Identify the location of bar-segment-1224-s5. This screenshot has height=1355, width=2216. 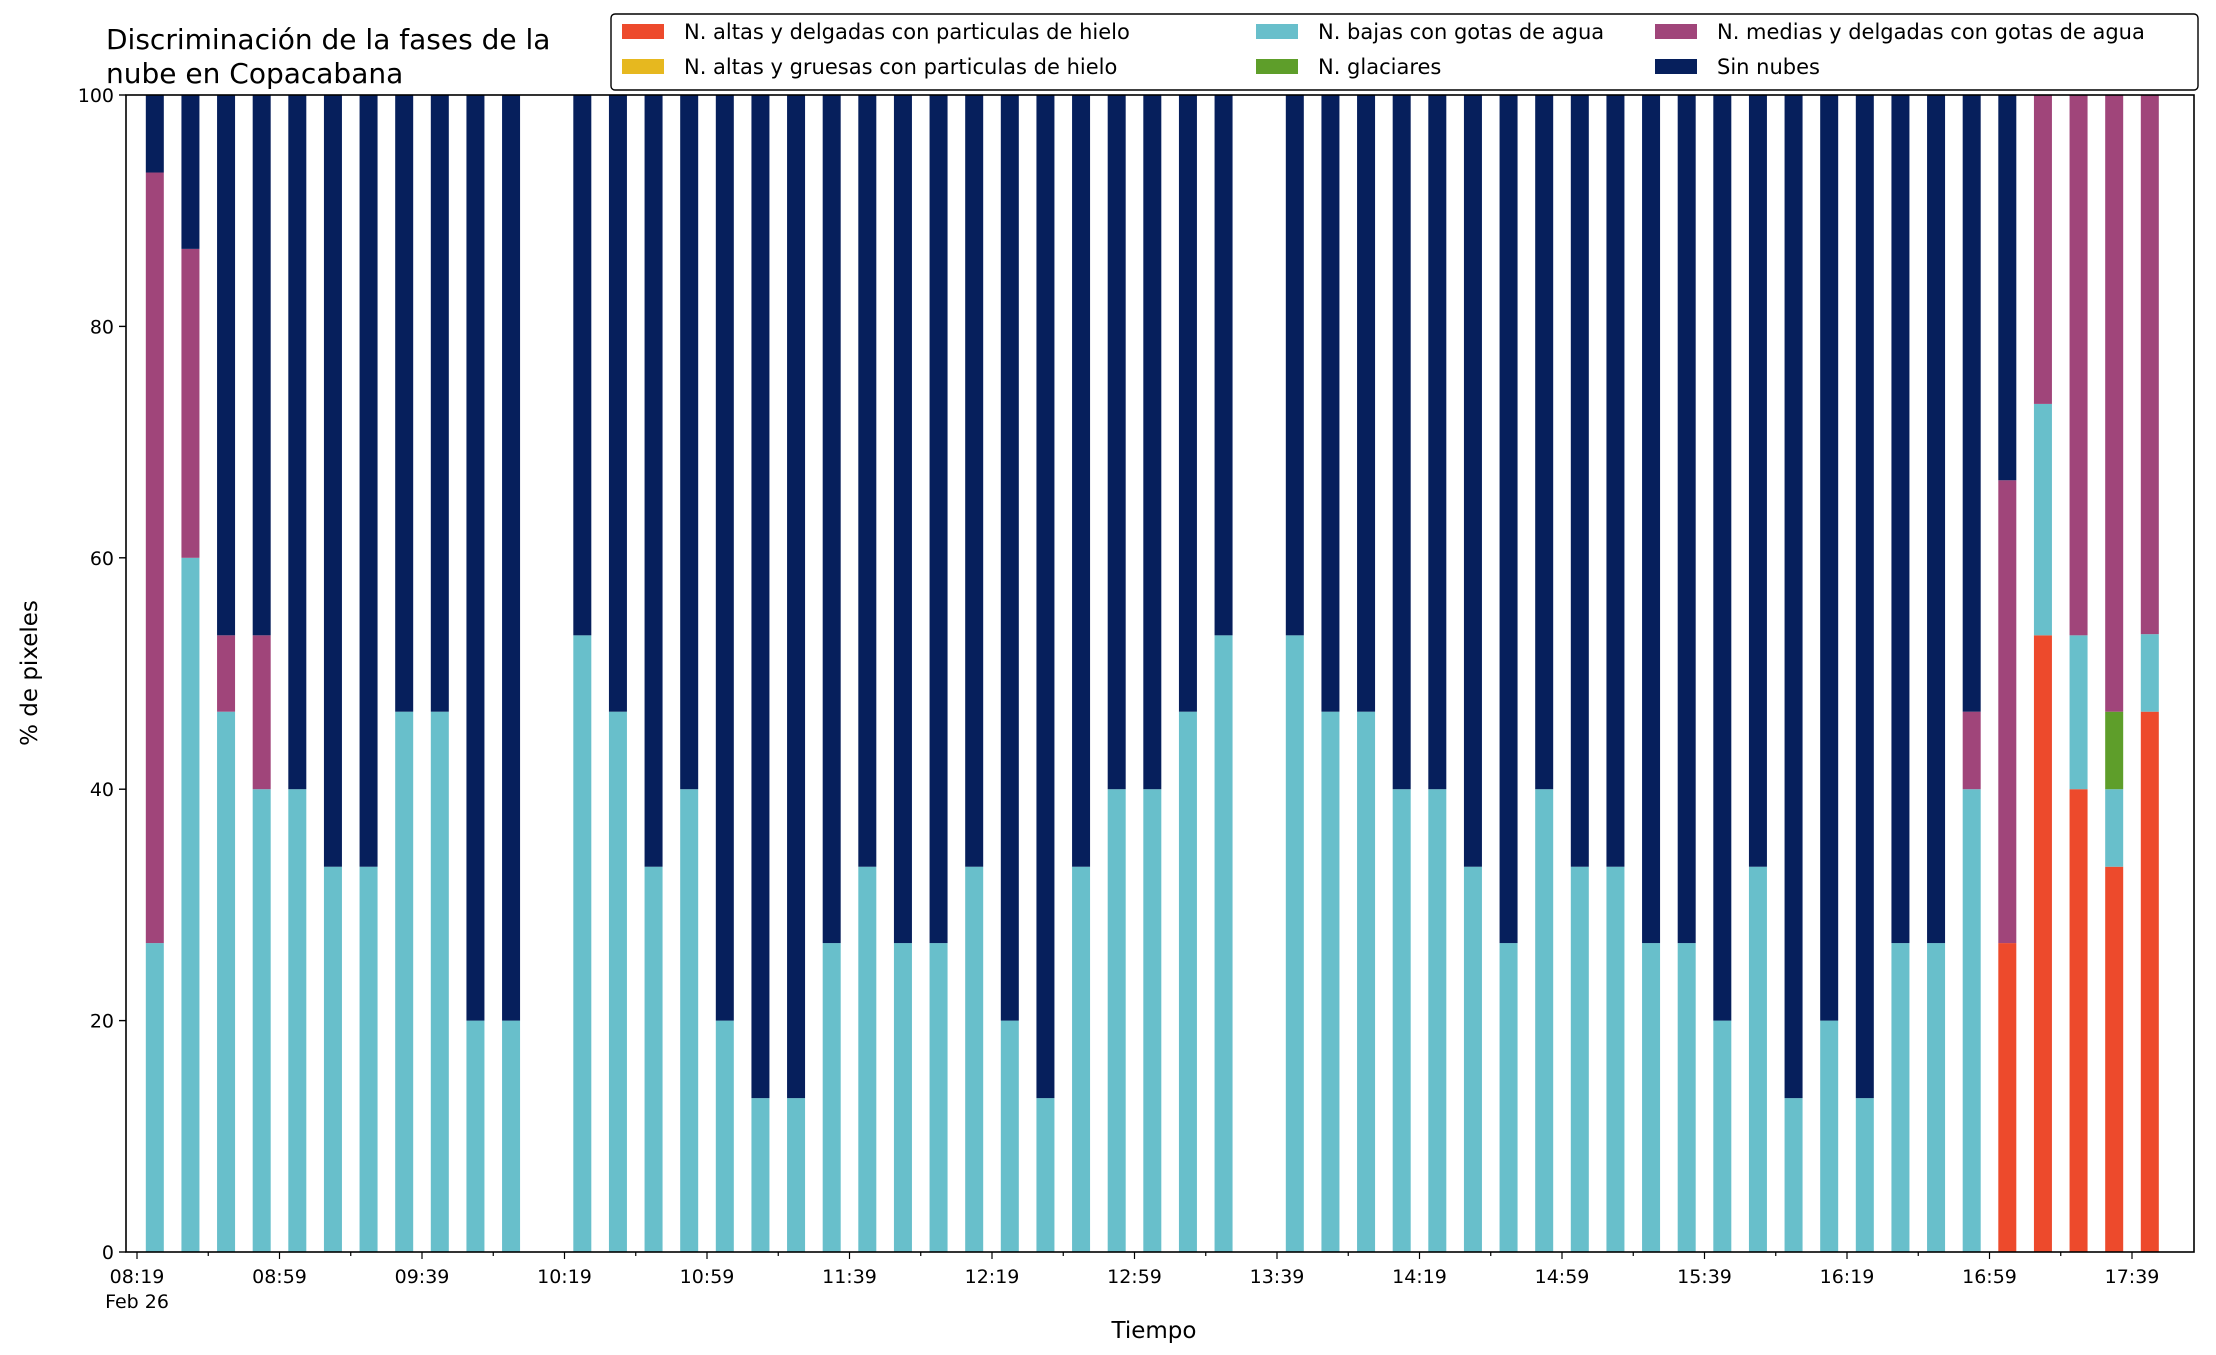
(1009, 558).